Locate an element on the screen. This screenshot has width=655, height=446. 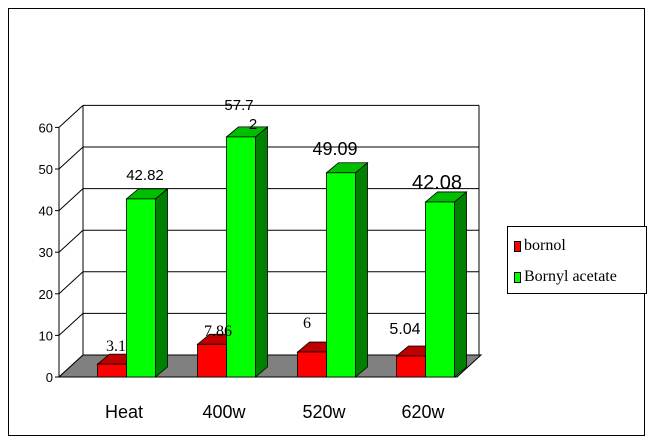
x-tick-label: 620w is located at coordinates (423, 412).